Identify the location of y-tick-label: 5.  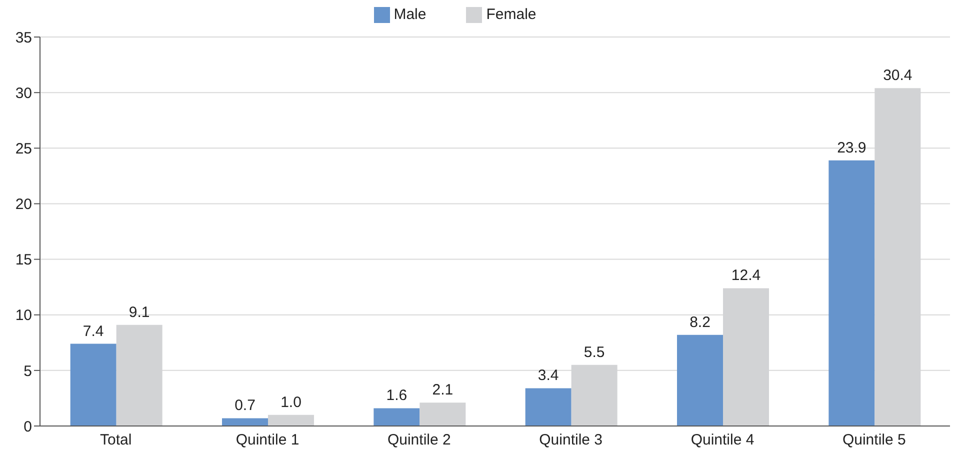
(28, 371).